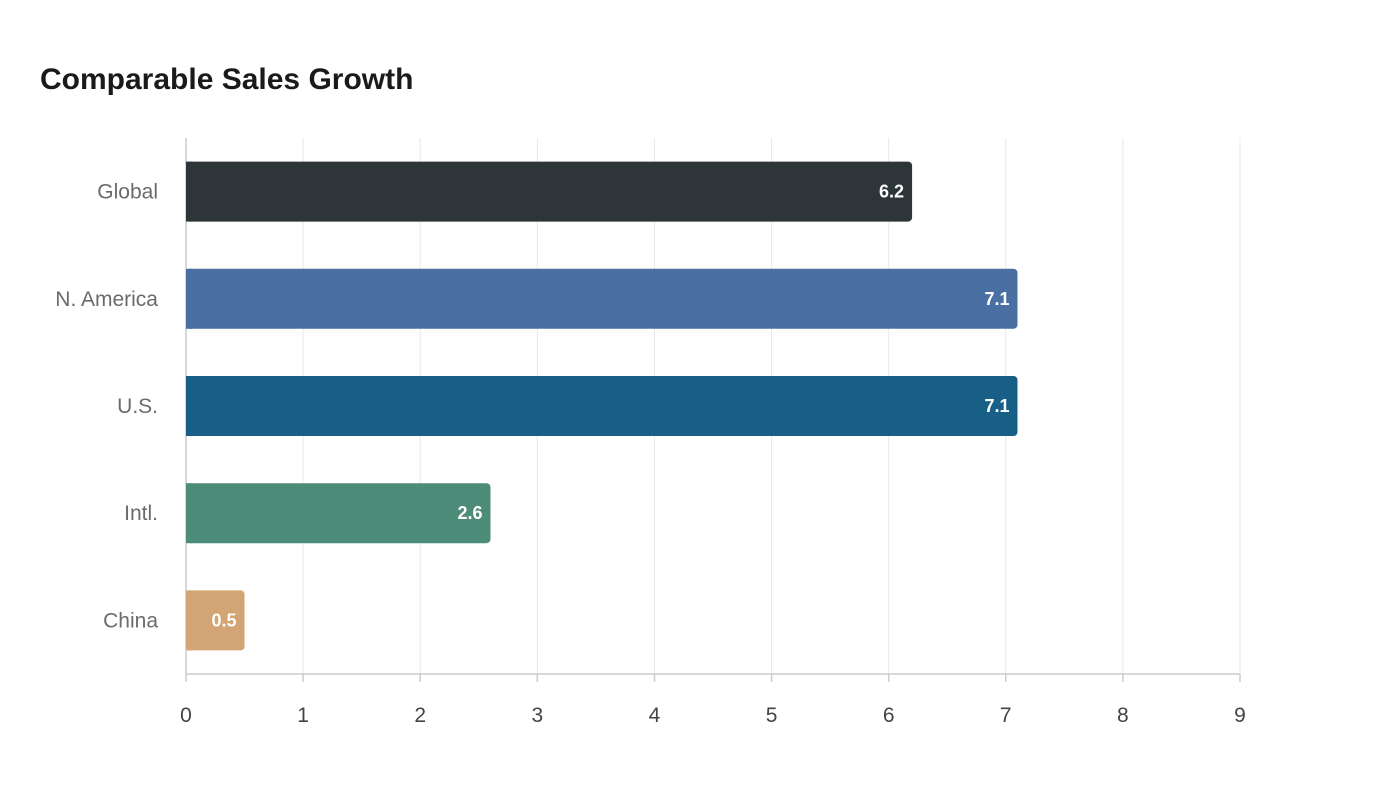  What do you see at coordinates (655, 715) in the screenshot?
I see `x-tick-label: 4` at bounding box center [655, 715].